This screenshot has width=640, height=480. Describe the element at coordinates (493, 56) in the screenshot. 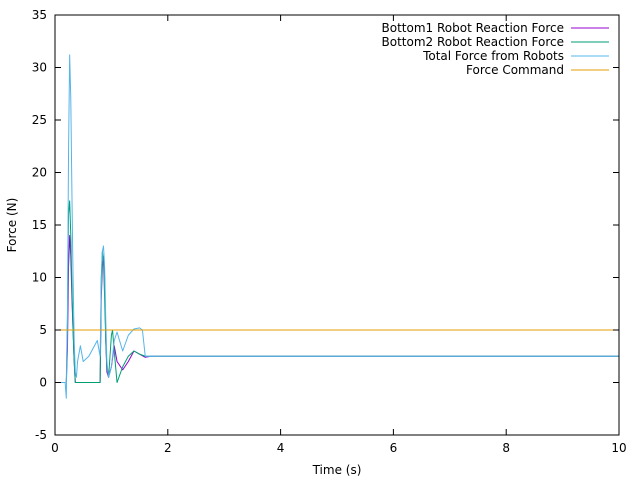

I see `legend-label: Total Force from Robots` at that location.